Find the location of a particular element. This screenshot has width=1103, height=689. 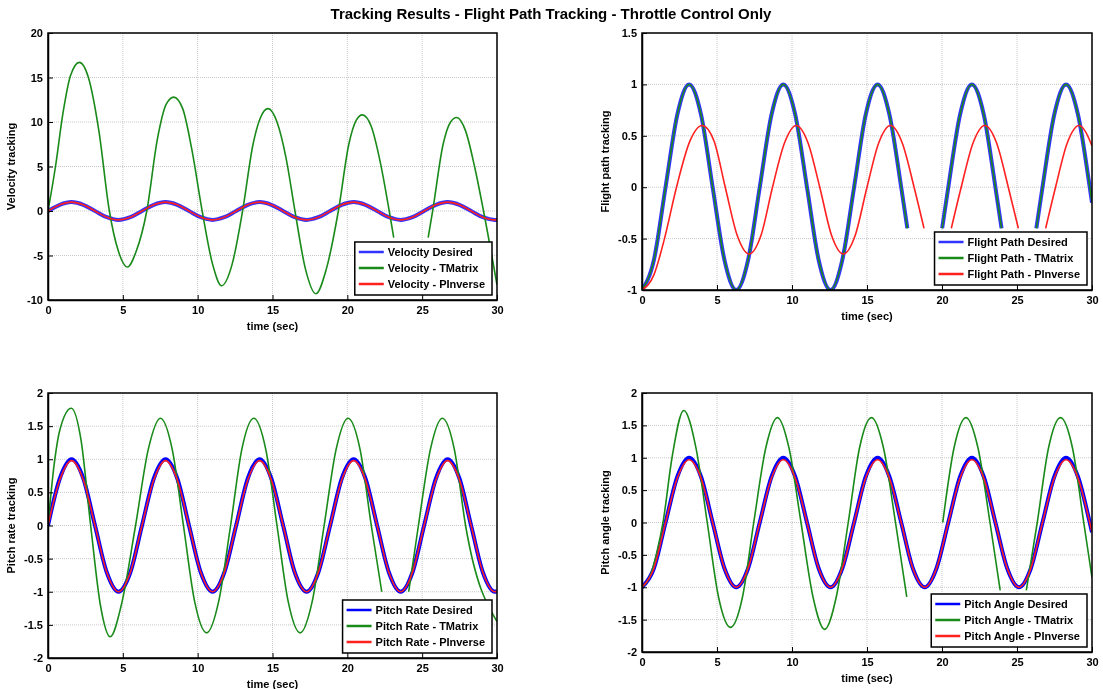

legend-label: Flight Path - TMatrix is located at coordinates (1021, 258).